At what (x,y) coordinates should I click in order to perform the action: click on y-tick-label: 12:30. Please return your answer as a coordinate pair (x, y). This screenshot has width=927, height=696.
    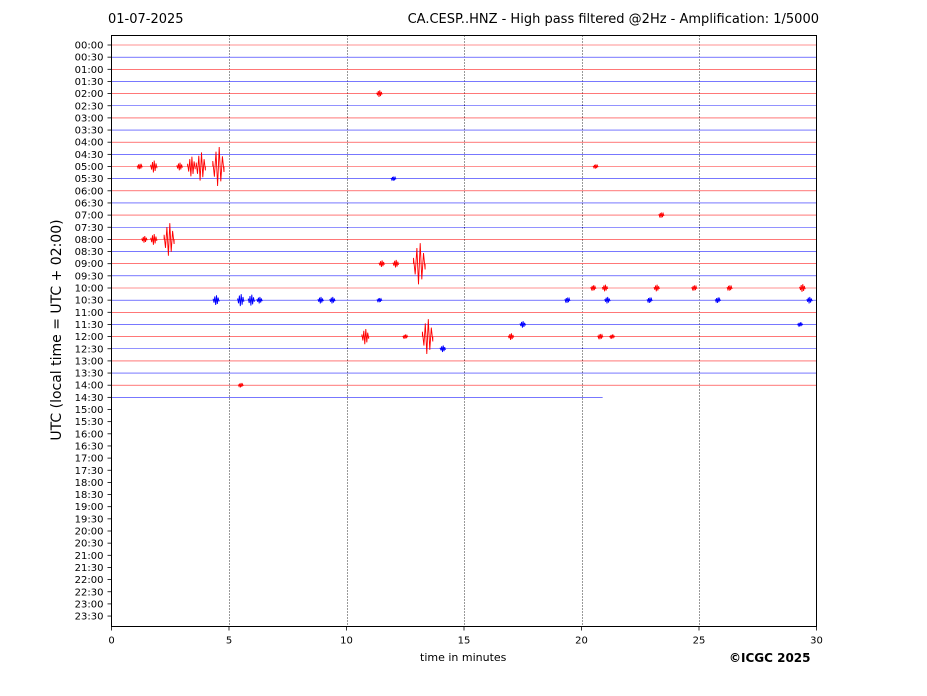
    Looking at the image, I should click on (89, 349).